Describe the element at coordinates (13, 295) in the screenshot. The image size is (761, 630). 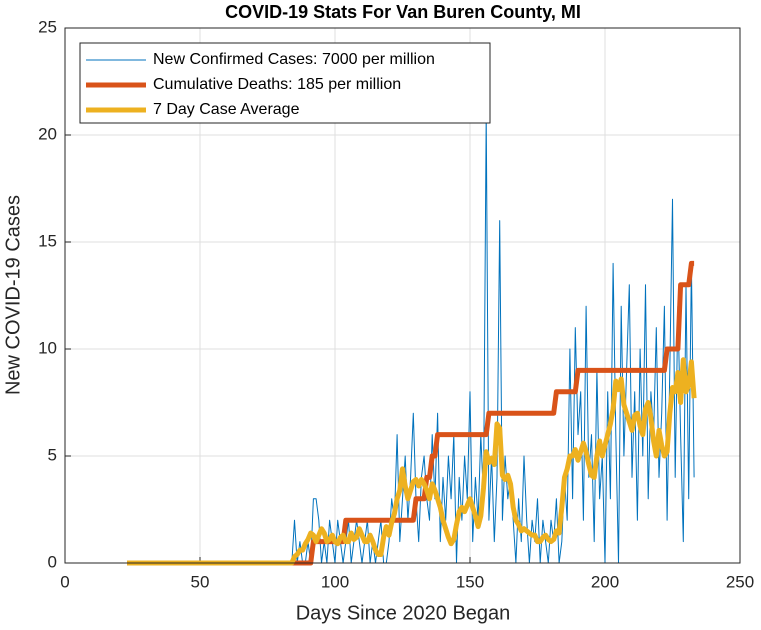
I see `y-axis-label: New COVID-19 Cases` at that location.